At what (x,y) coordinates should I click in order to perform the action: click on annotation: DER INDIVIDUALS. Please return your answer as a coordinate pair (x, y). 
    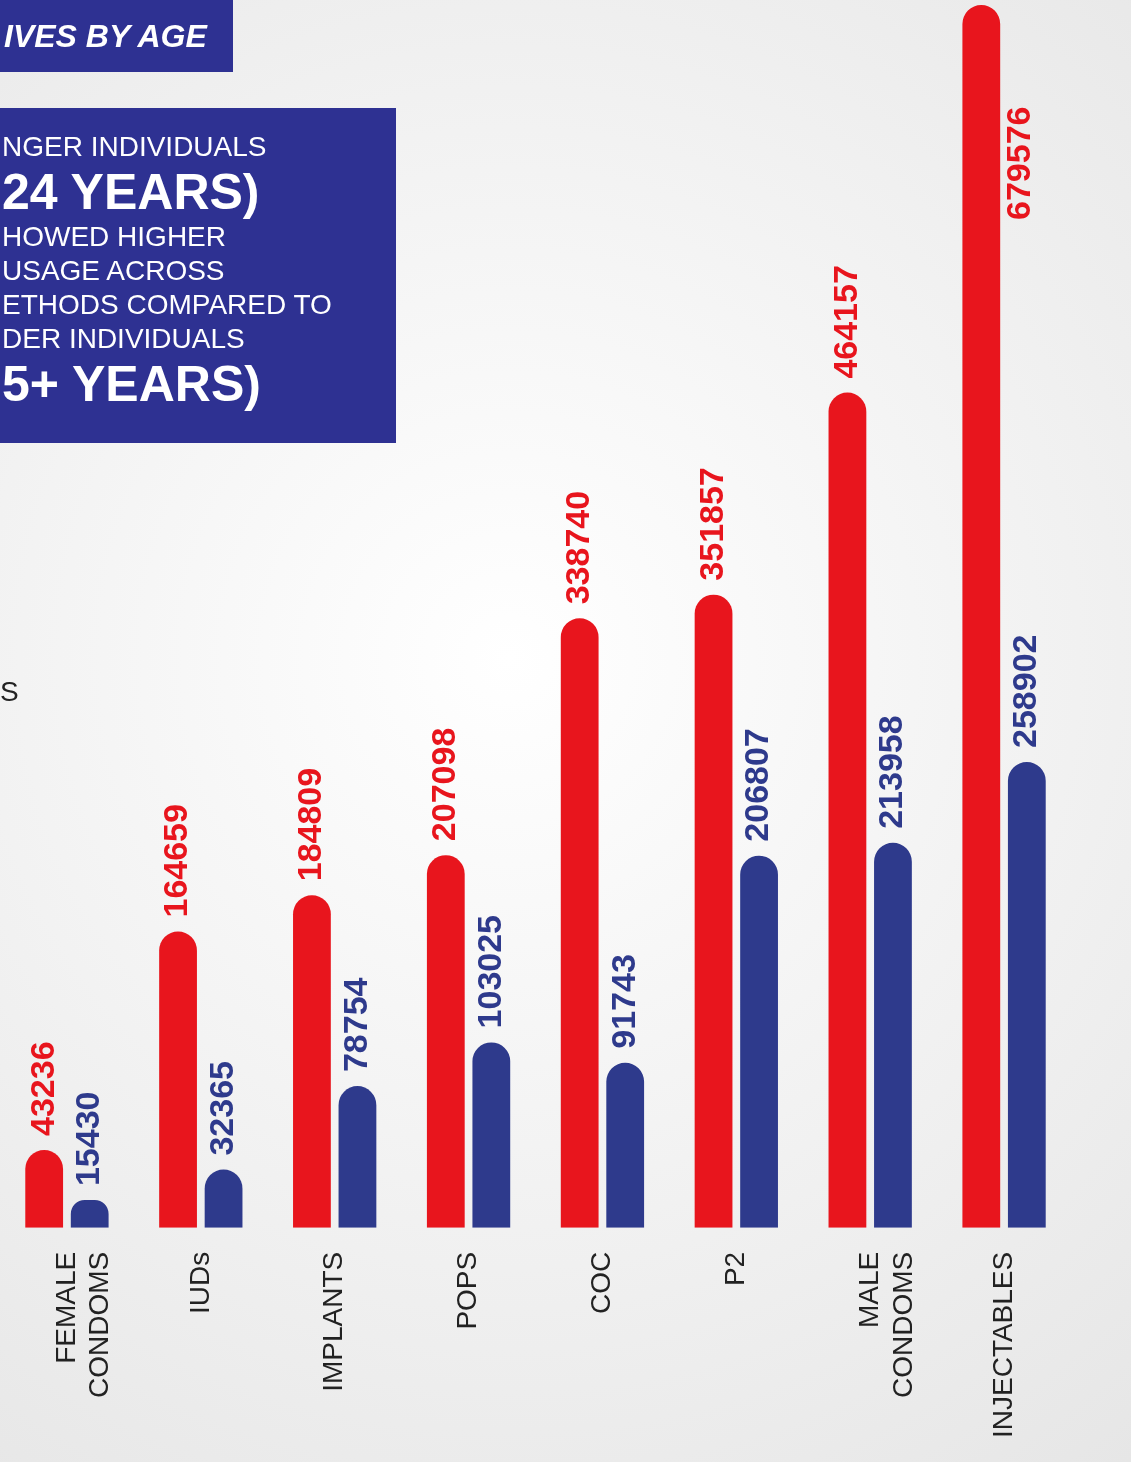
    Looking at the image, I should click on (124, 339).